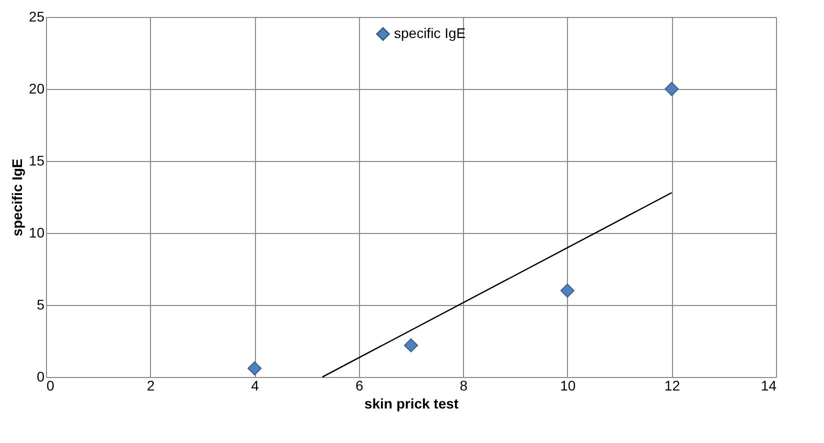 The height and width of the screenshot is (443, 824). I want to click on x-tick-label: 2, so click(150, 386).